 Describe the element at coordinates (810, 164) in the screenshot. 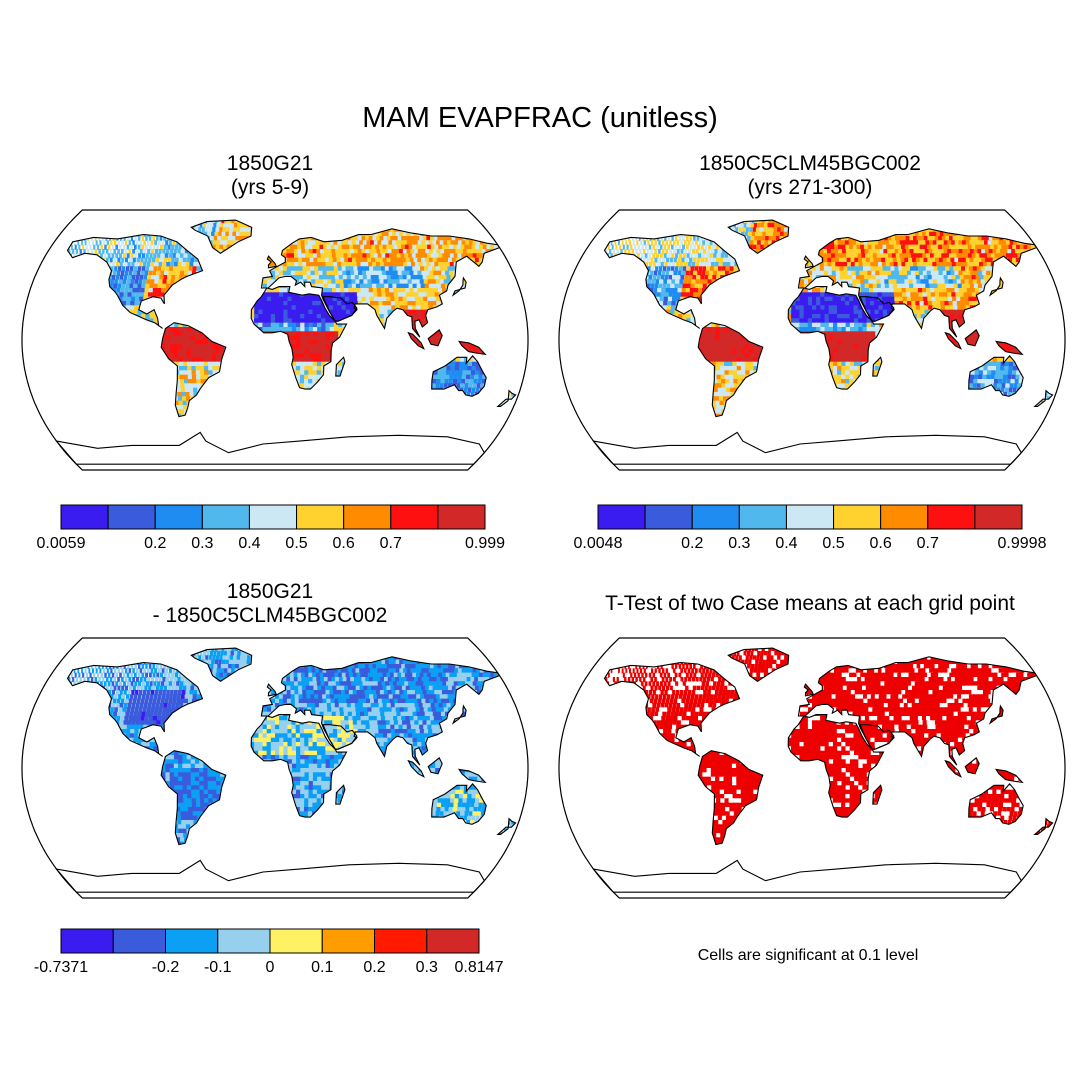

I see `panel-2-title-line1: 1850C5CLM45BGC002` at that location.